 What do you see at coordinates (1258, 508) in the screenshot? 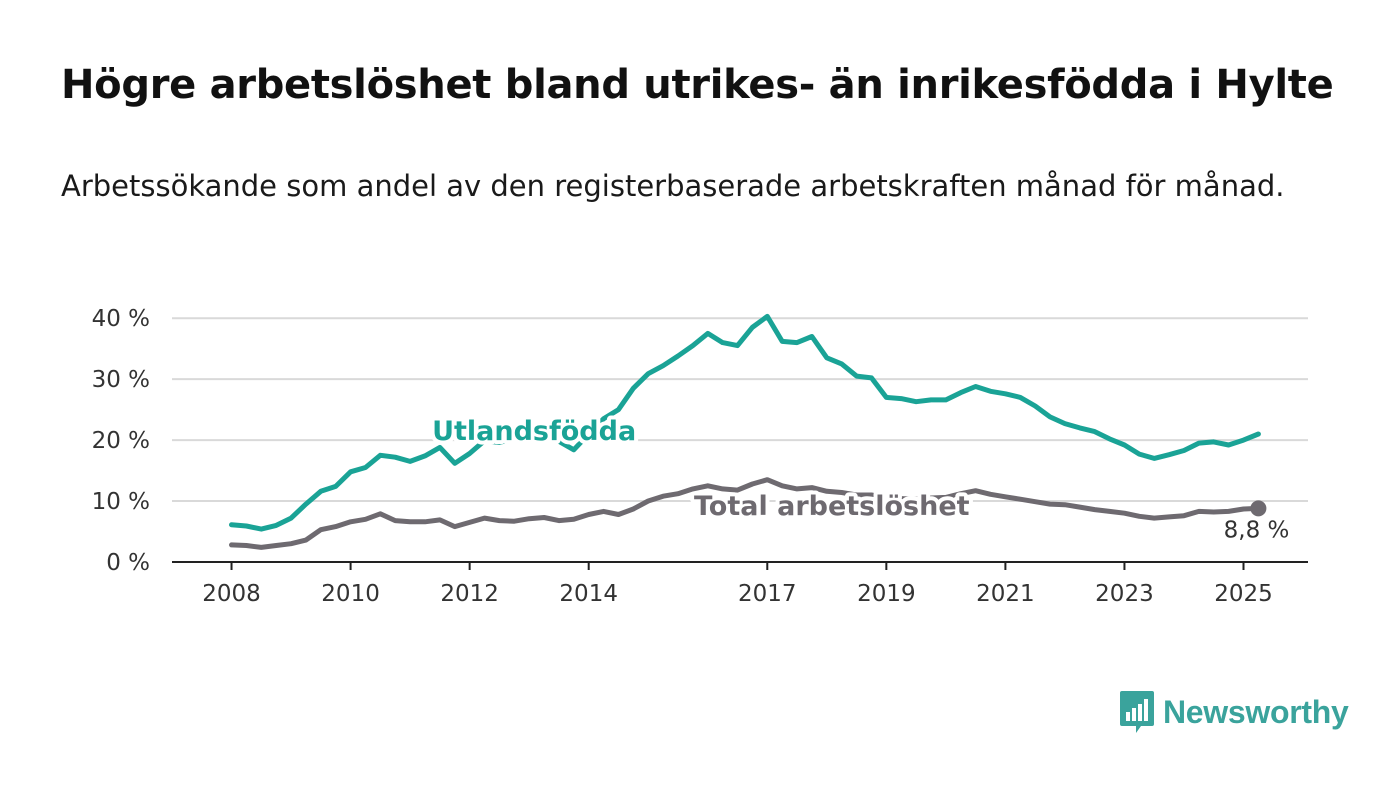
I see `end-point-dot` at bounding box center [1258, 508].